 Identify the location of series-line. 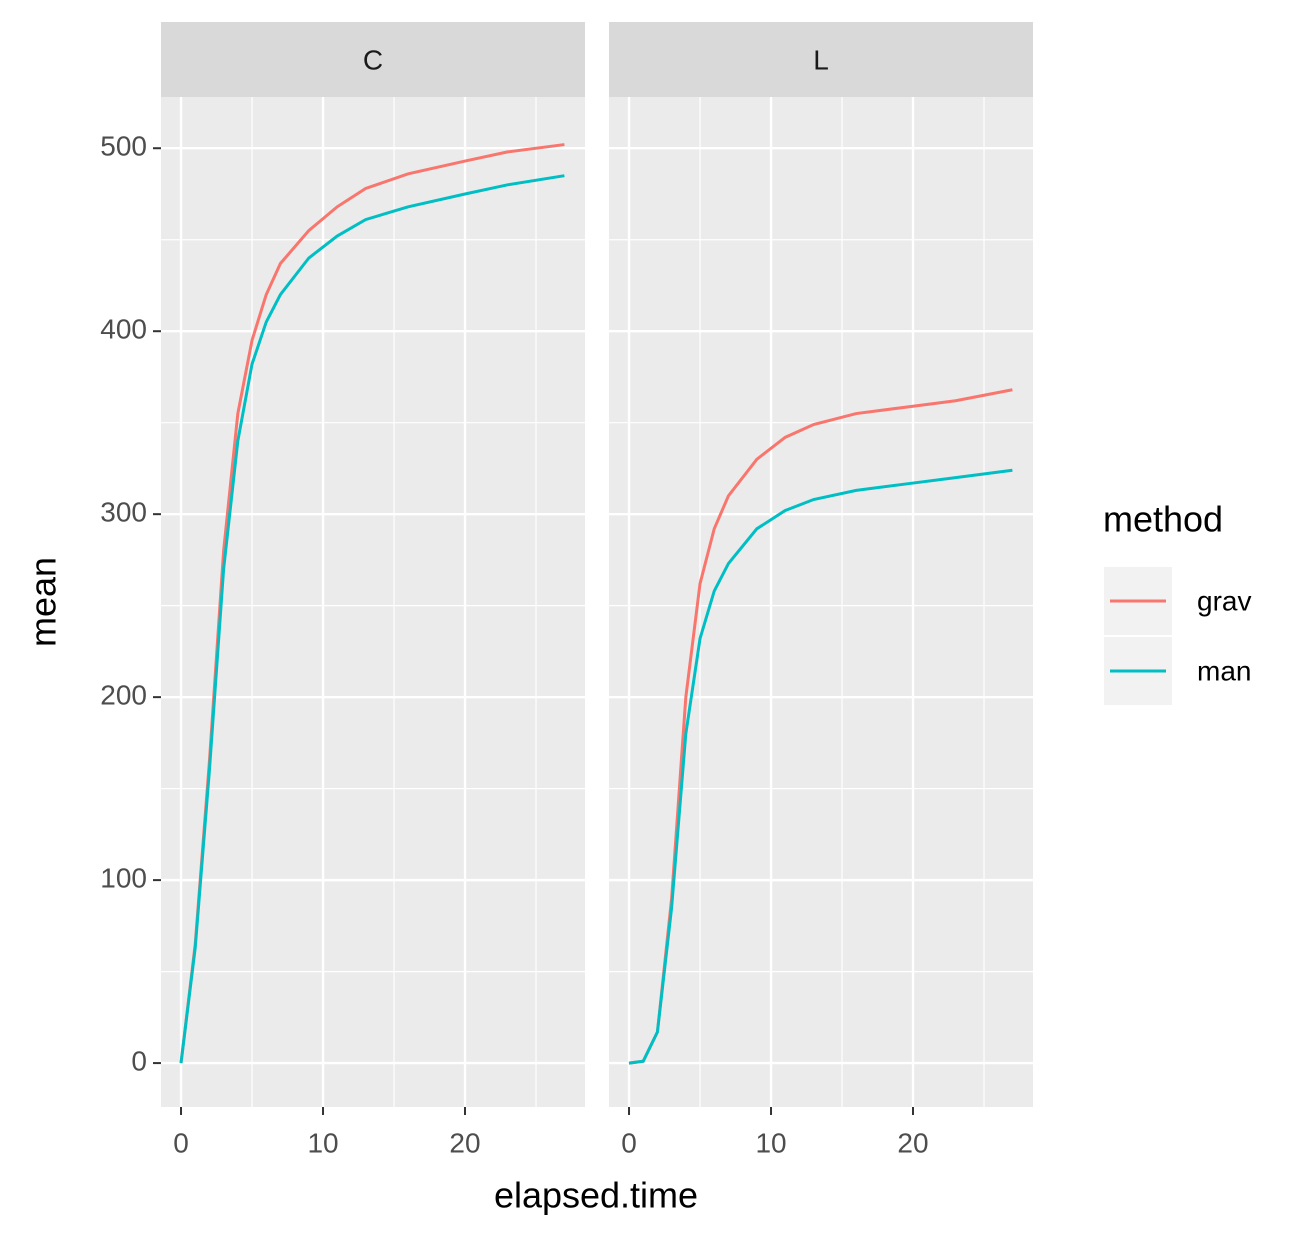
(820, 766).